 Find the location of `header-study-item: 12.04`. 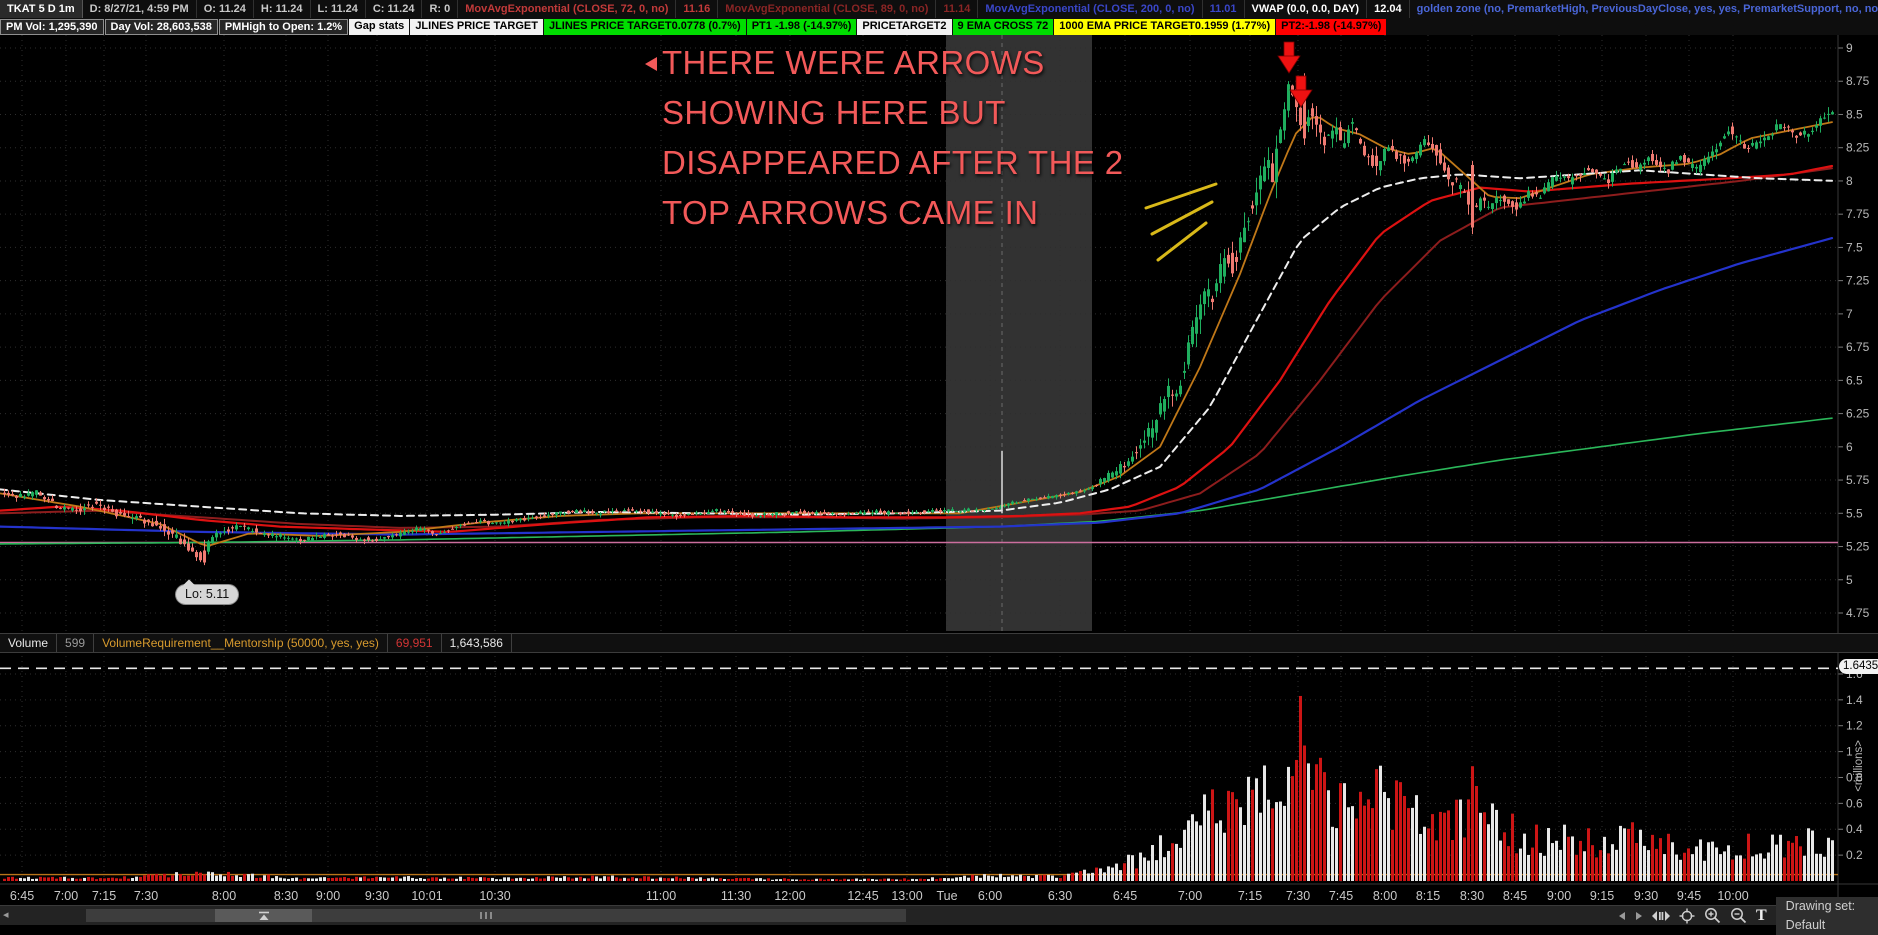

header-study-item: 12.04 is located at coordinates (1388, 9).